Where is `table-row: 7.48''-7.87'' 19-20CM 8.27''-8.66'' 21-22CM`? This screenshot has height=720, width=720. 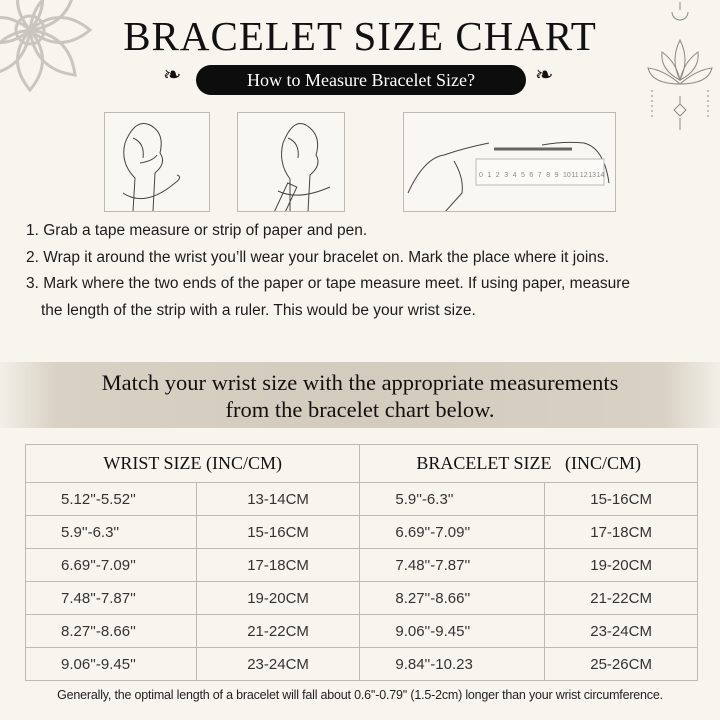 table-row: 7.48''-7.87'' 19-20CM 8.27''-8.66'' 21-22CM is located at coordinates (361, 598).